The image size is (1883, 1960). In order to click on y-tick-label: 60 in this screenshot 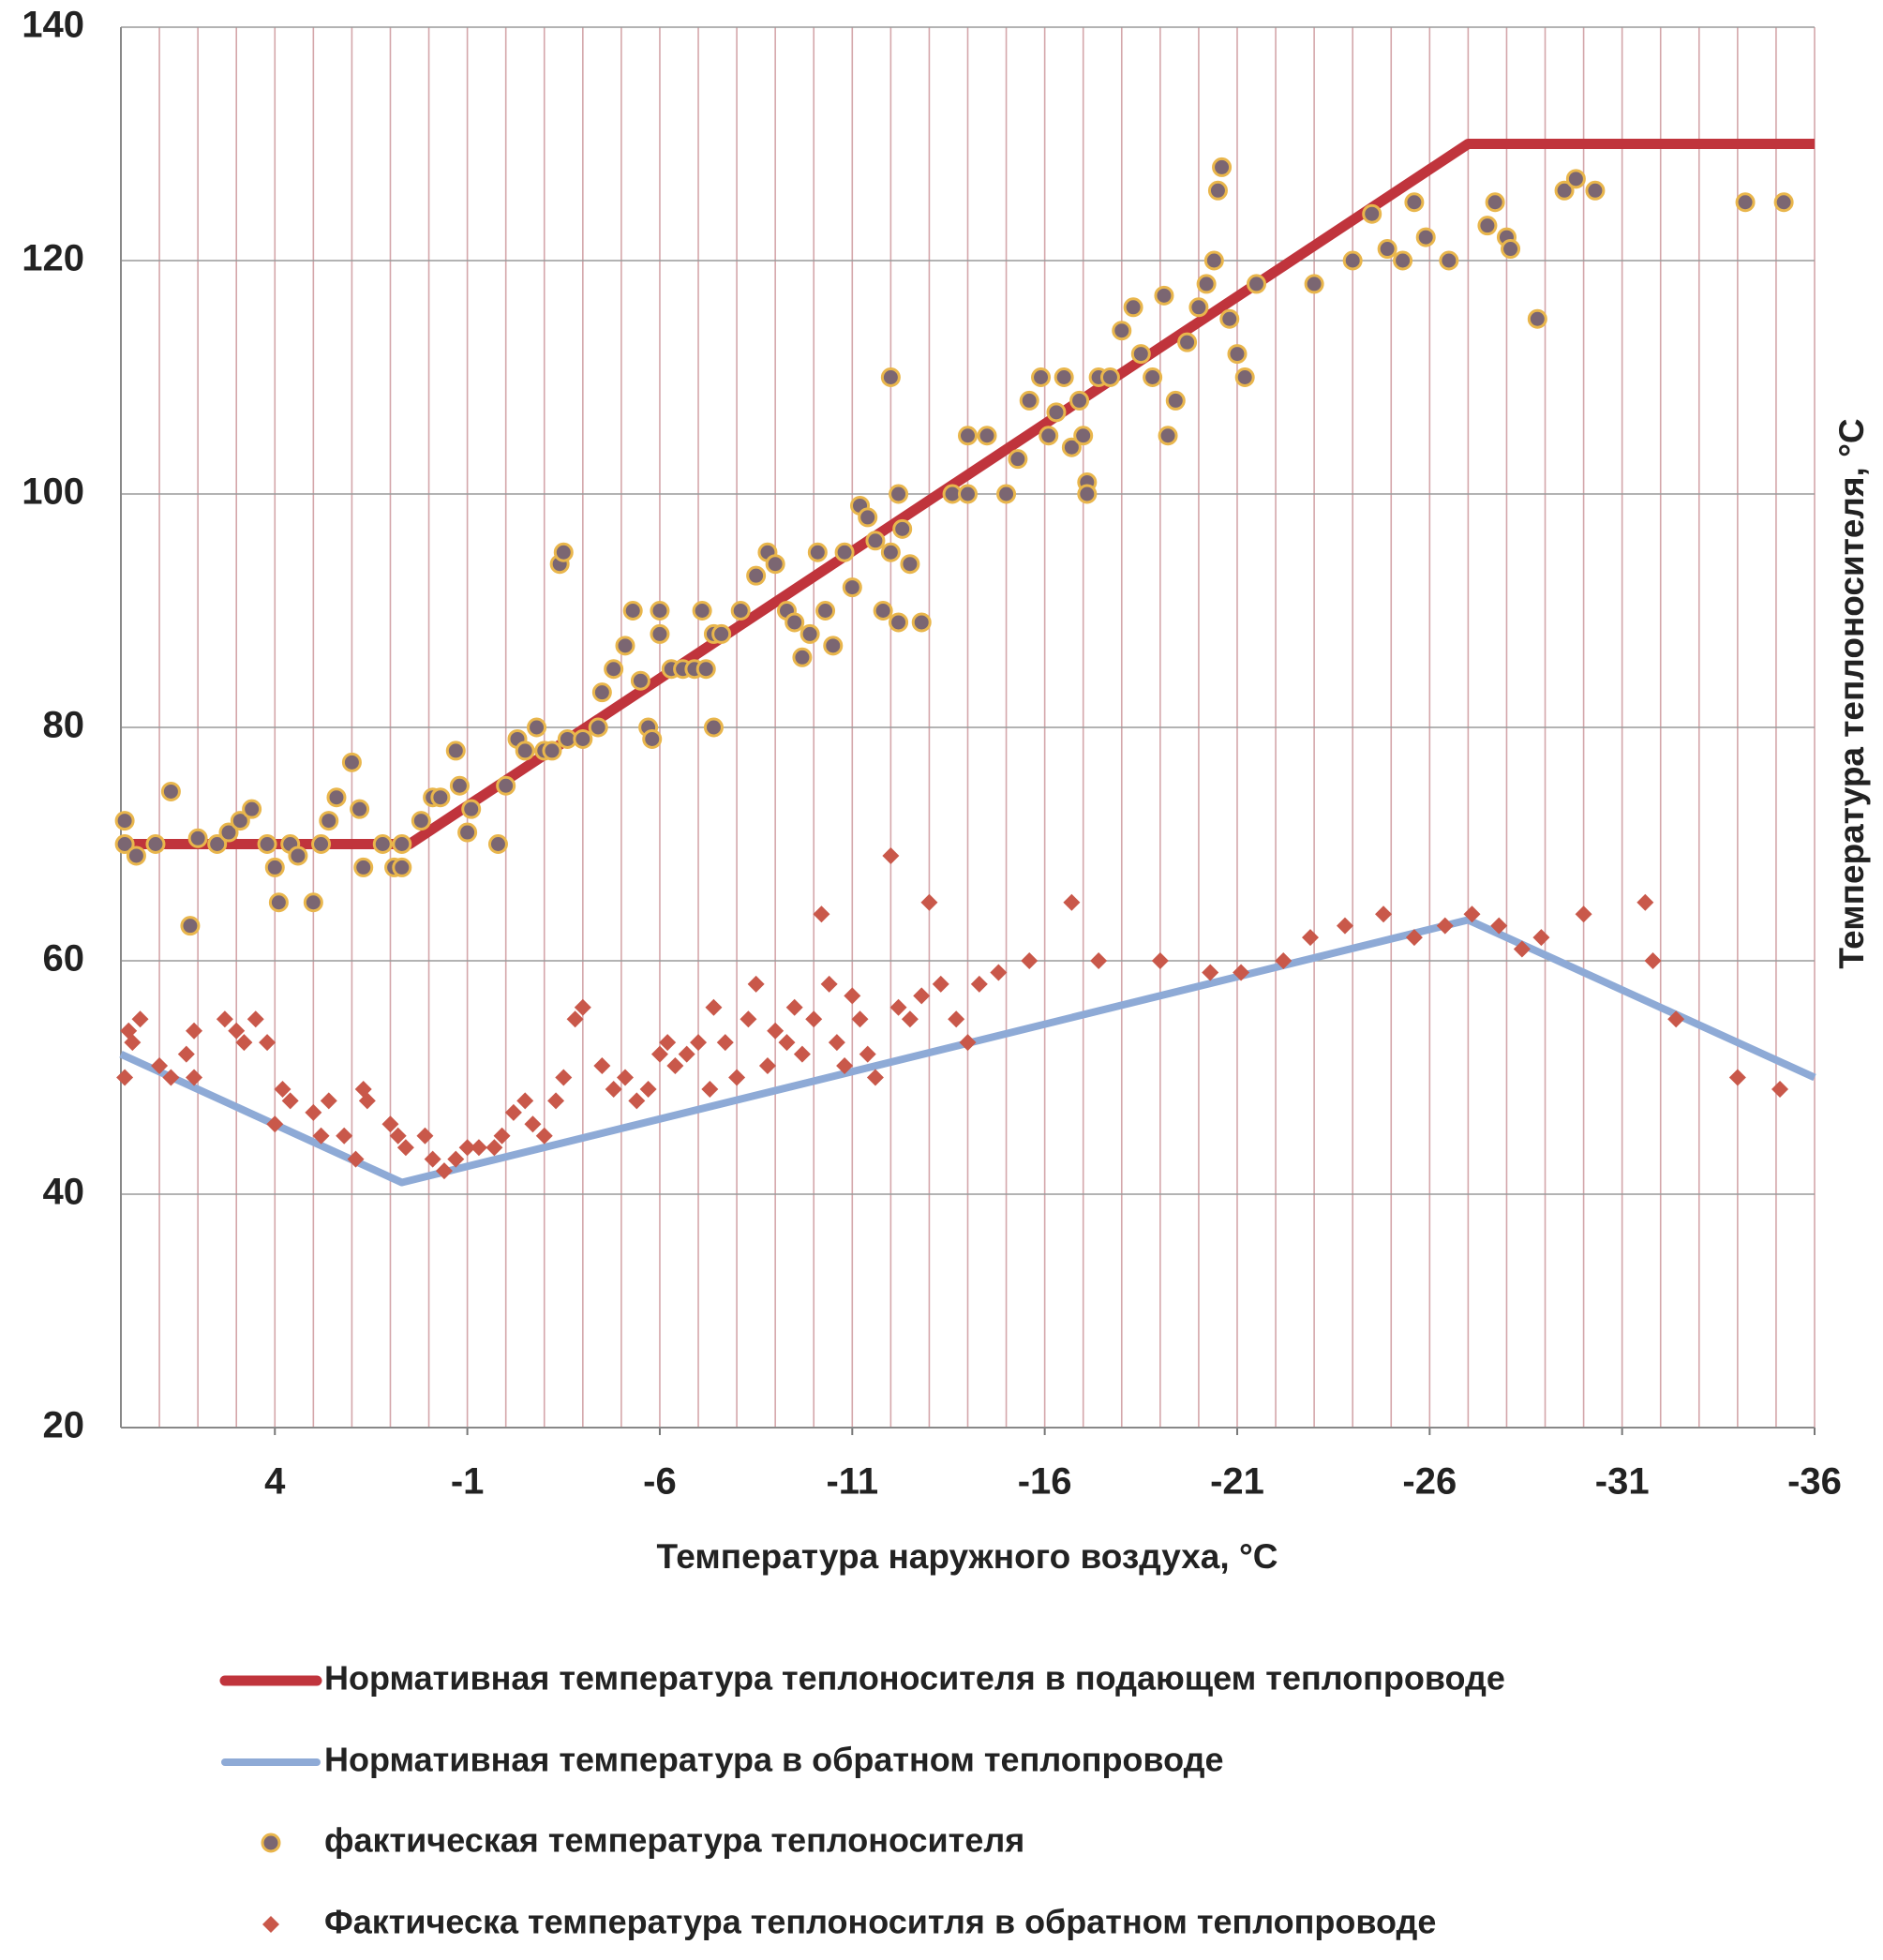, I will do `click(64, 959)`.